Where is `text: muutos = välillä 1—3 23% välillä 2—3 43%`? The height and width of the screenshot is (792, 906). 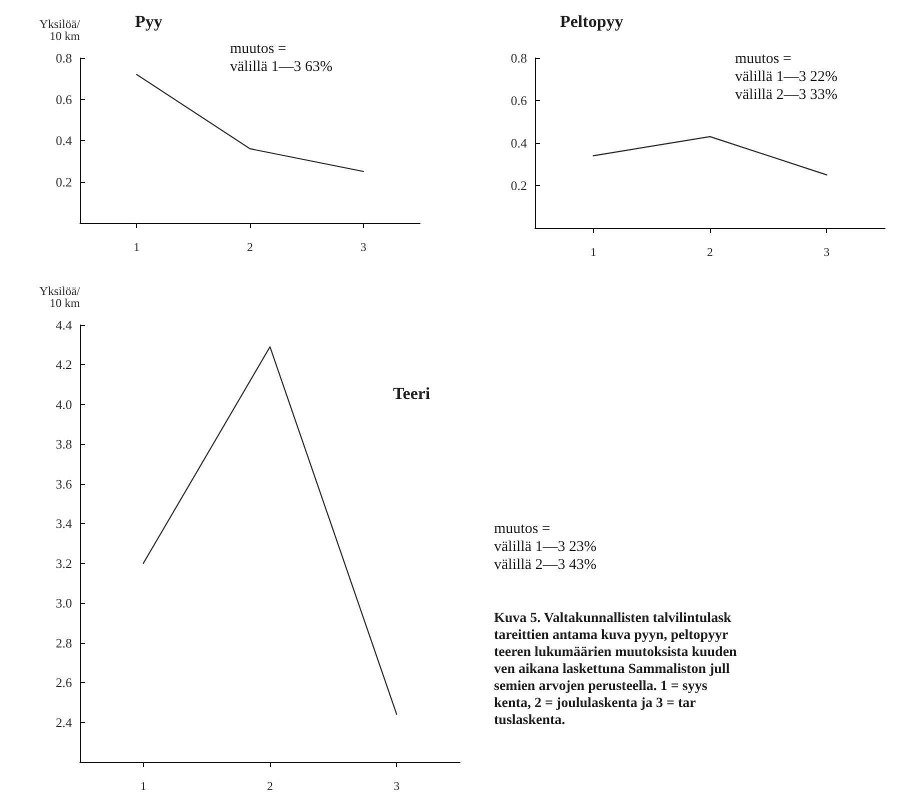 text: muutos = välillä 1—3 23% välillä 2—3 43% is located at coordinates (545, 547).